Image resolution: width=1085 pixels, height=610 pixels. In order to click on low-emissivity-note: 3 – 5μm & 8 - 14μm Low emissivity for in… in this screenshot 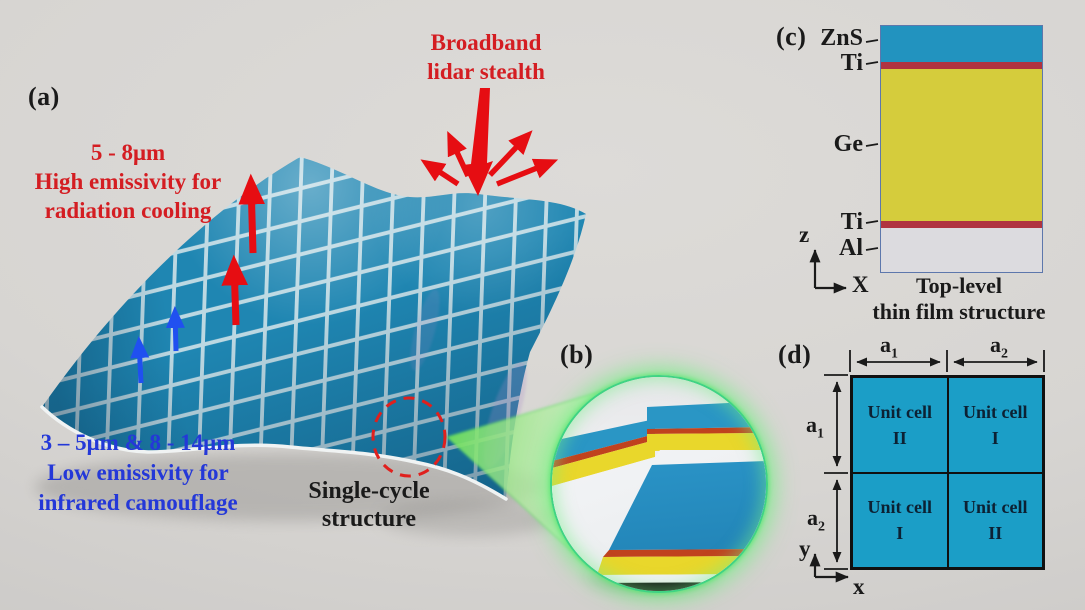, I will do `click(138, 473)`.